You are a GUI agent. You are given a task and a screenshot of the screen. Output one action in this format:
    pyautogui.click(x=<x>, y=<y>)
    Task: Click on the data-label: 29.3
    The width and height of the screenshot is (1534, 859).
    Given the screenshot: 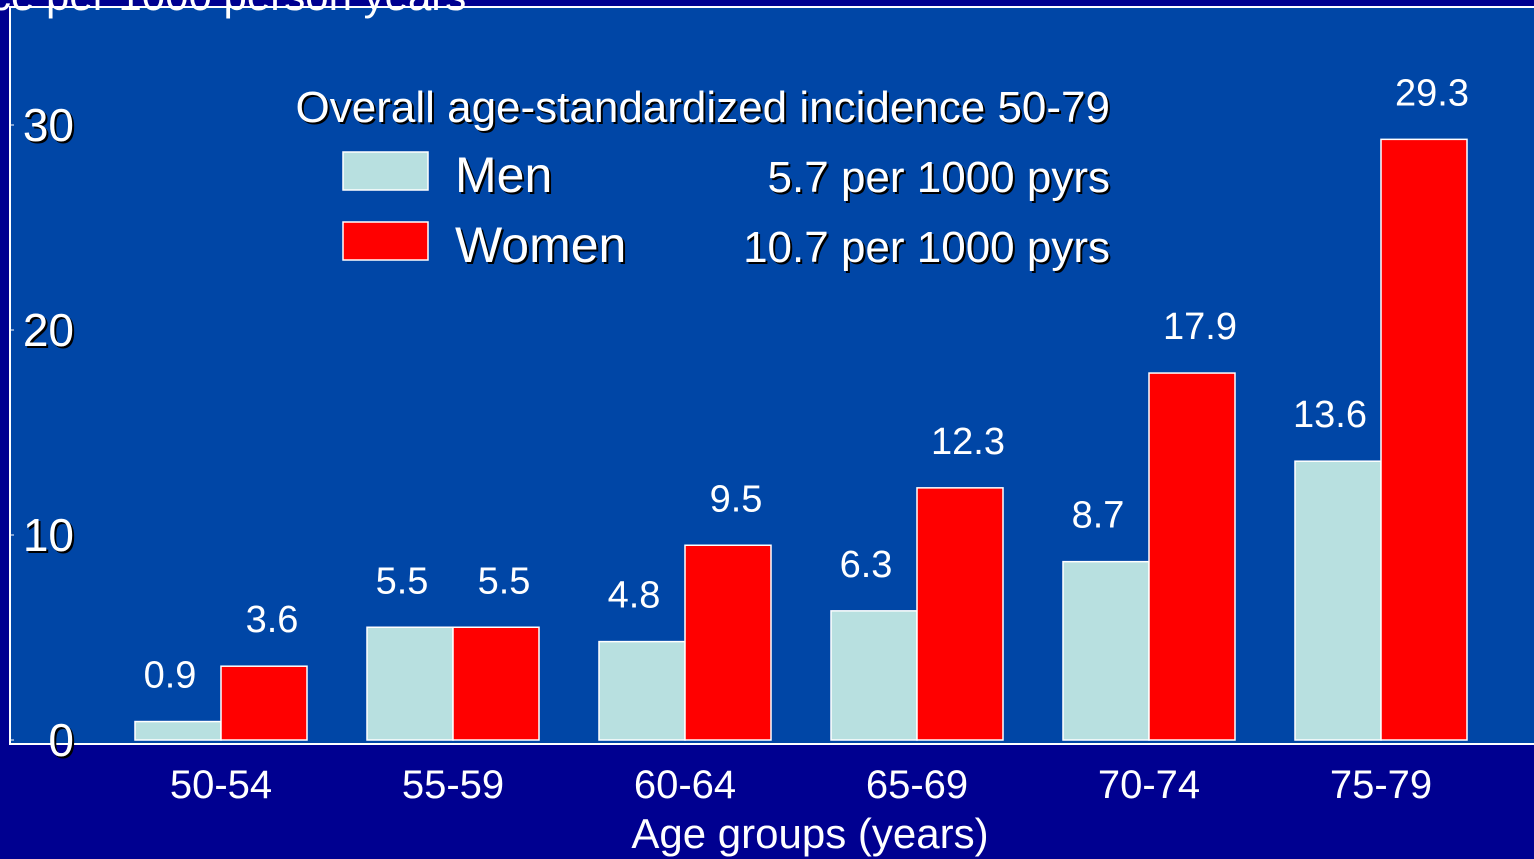 What is the action you would take?
    pyautogui.click(x=1432, y=93)
    